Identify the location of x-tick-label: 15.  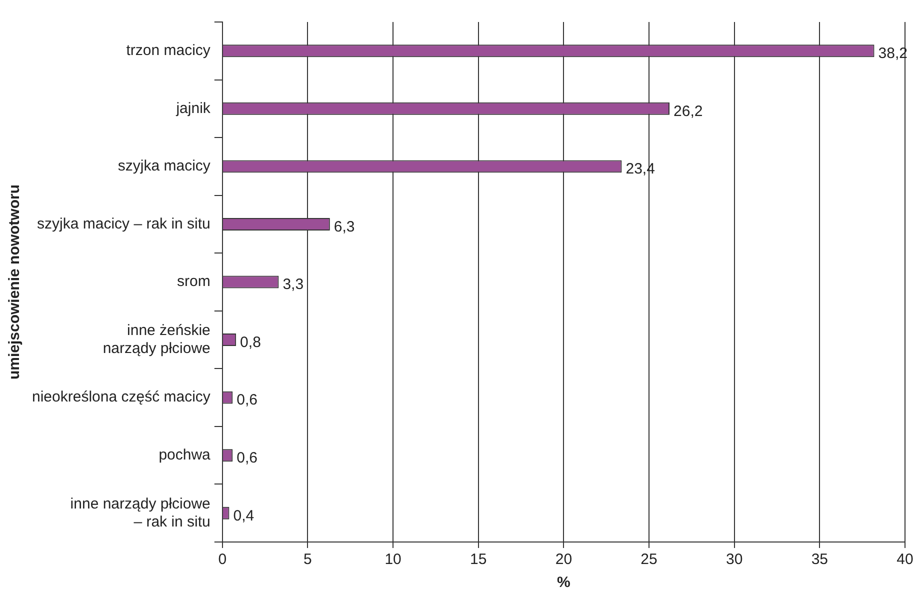
(478, 559).